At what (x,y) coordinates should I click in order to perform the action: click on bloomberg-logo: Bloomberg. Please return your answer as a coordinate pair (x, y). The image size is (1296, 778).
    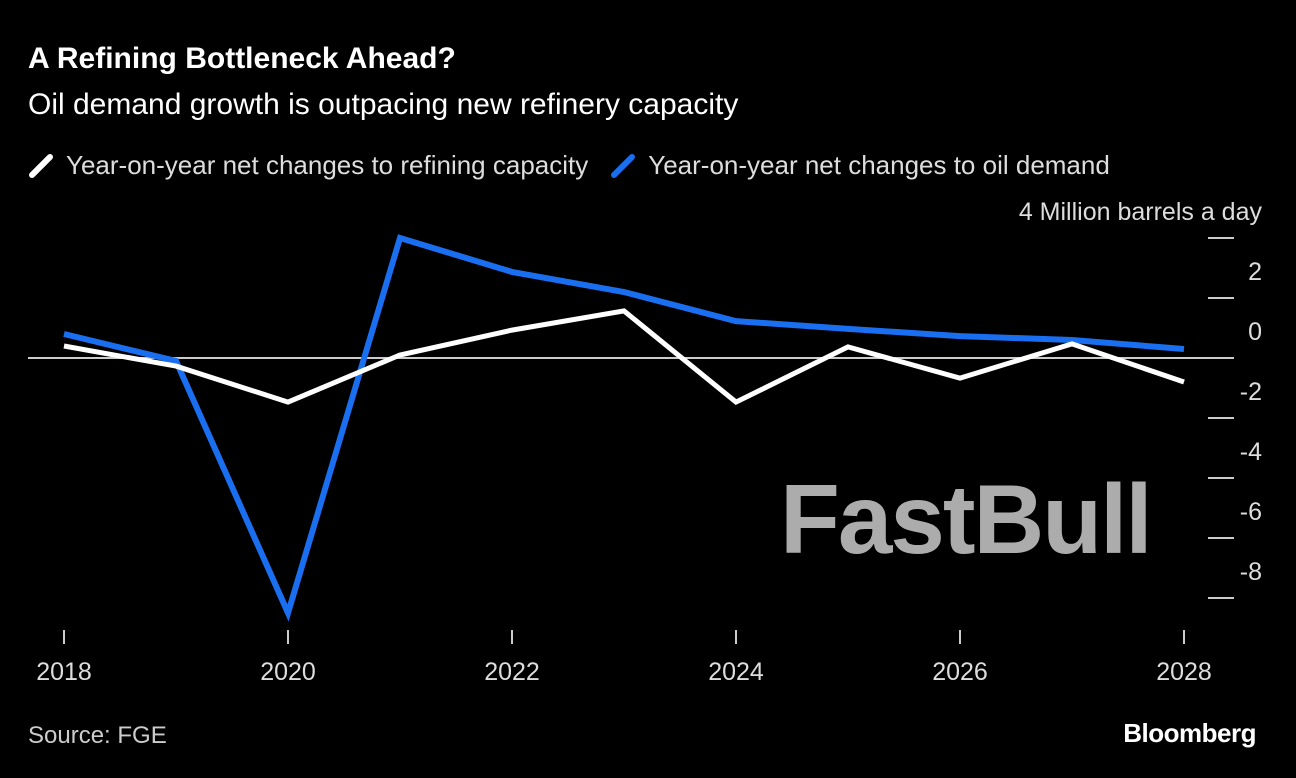
    Looking at the image, I should click on (1189, 733).